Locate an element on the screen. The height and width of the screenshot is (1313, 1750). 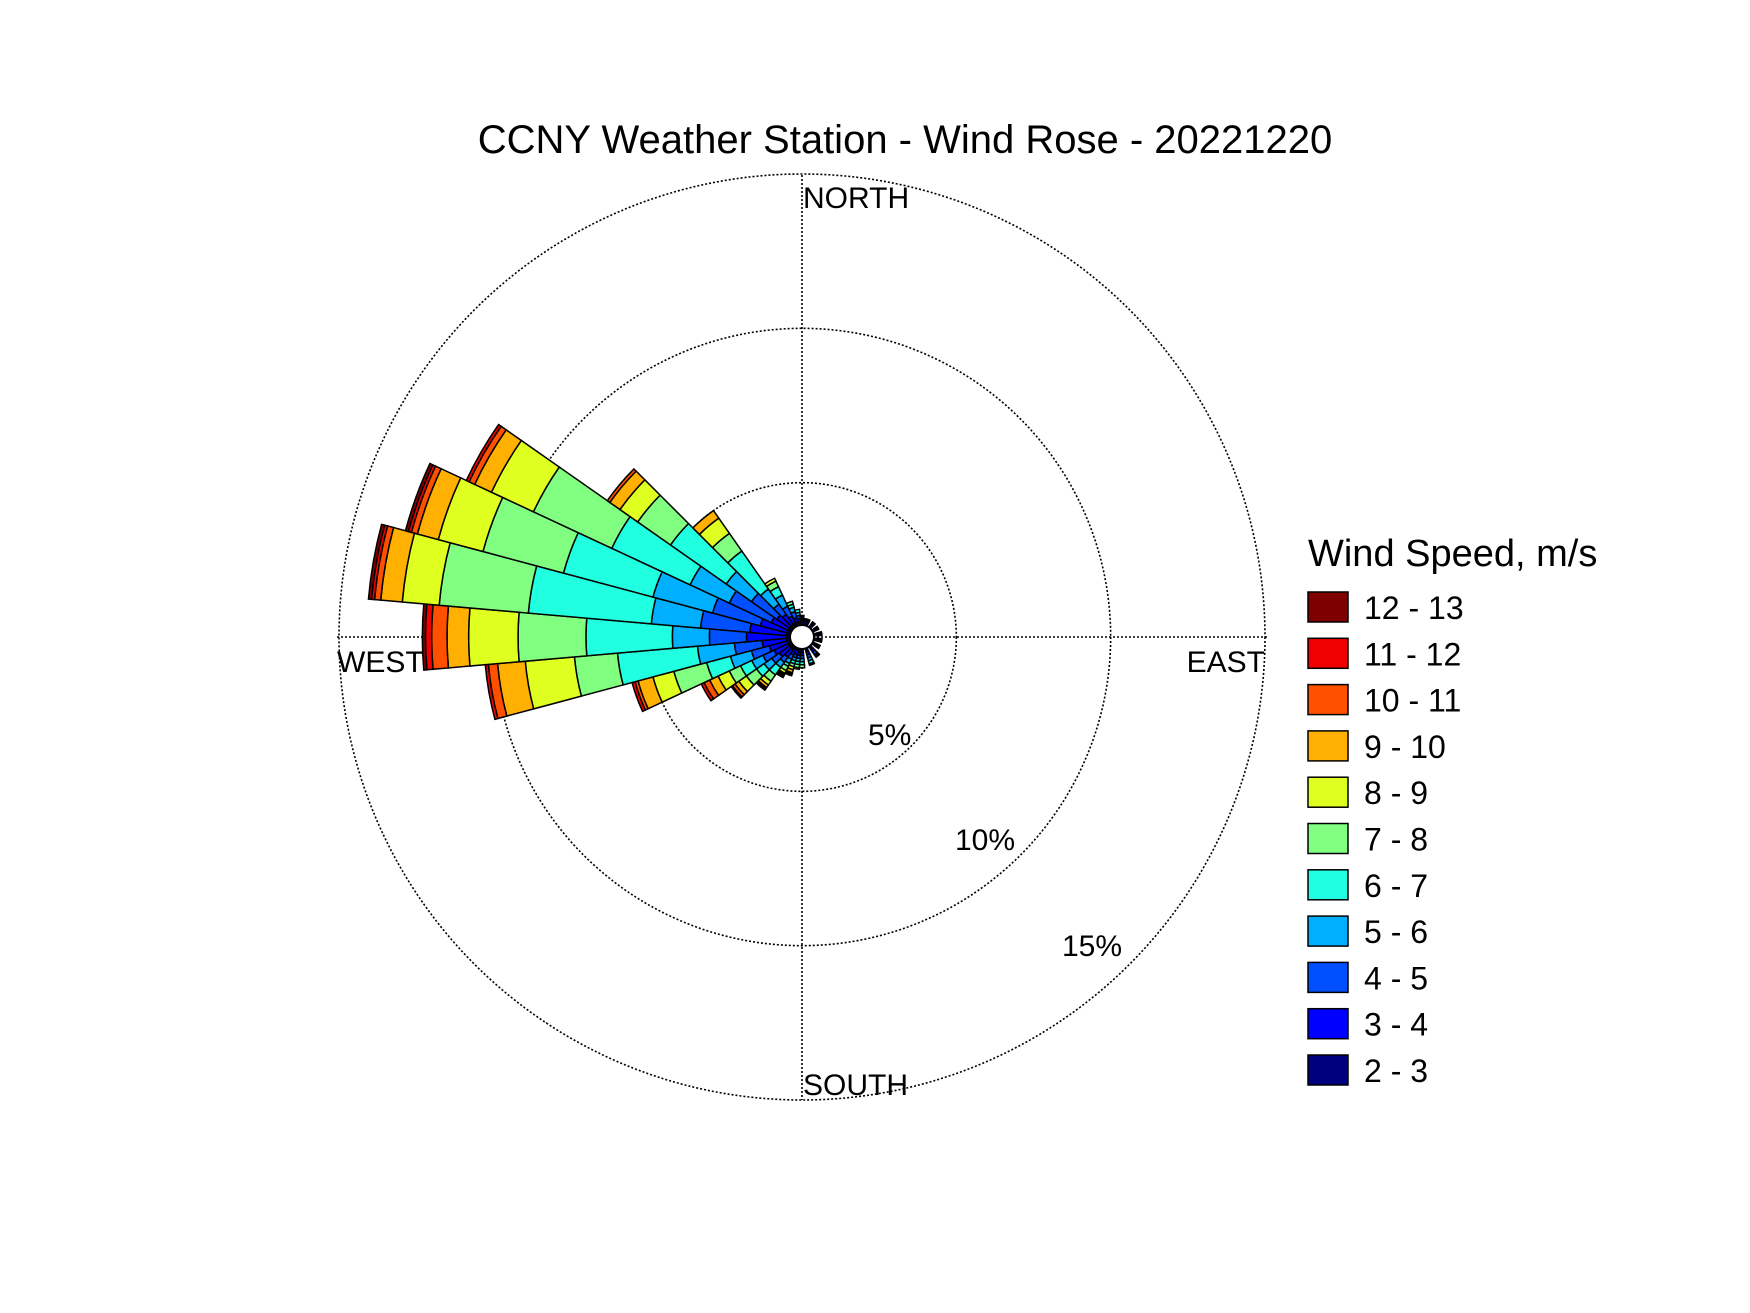
west-label: WEST is located at coordinates (380, 662).